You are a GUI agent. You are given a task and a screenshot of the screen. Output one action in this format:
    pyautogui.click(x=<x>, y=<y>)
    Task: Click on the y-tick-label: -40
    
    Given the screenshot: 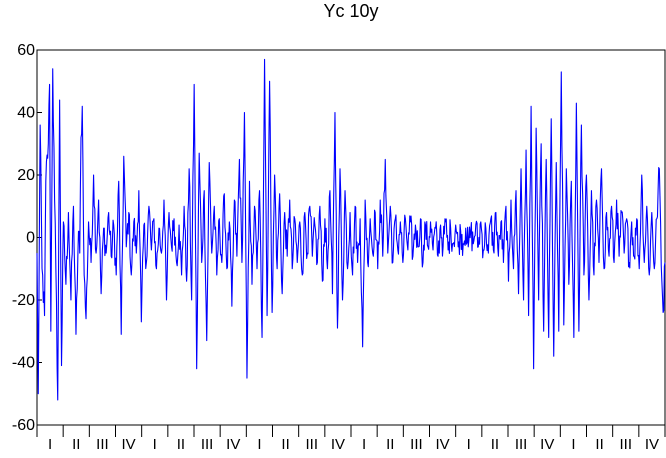 What is the action you would take?
    pyautogui.click(x=23, y=363)
    